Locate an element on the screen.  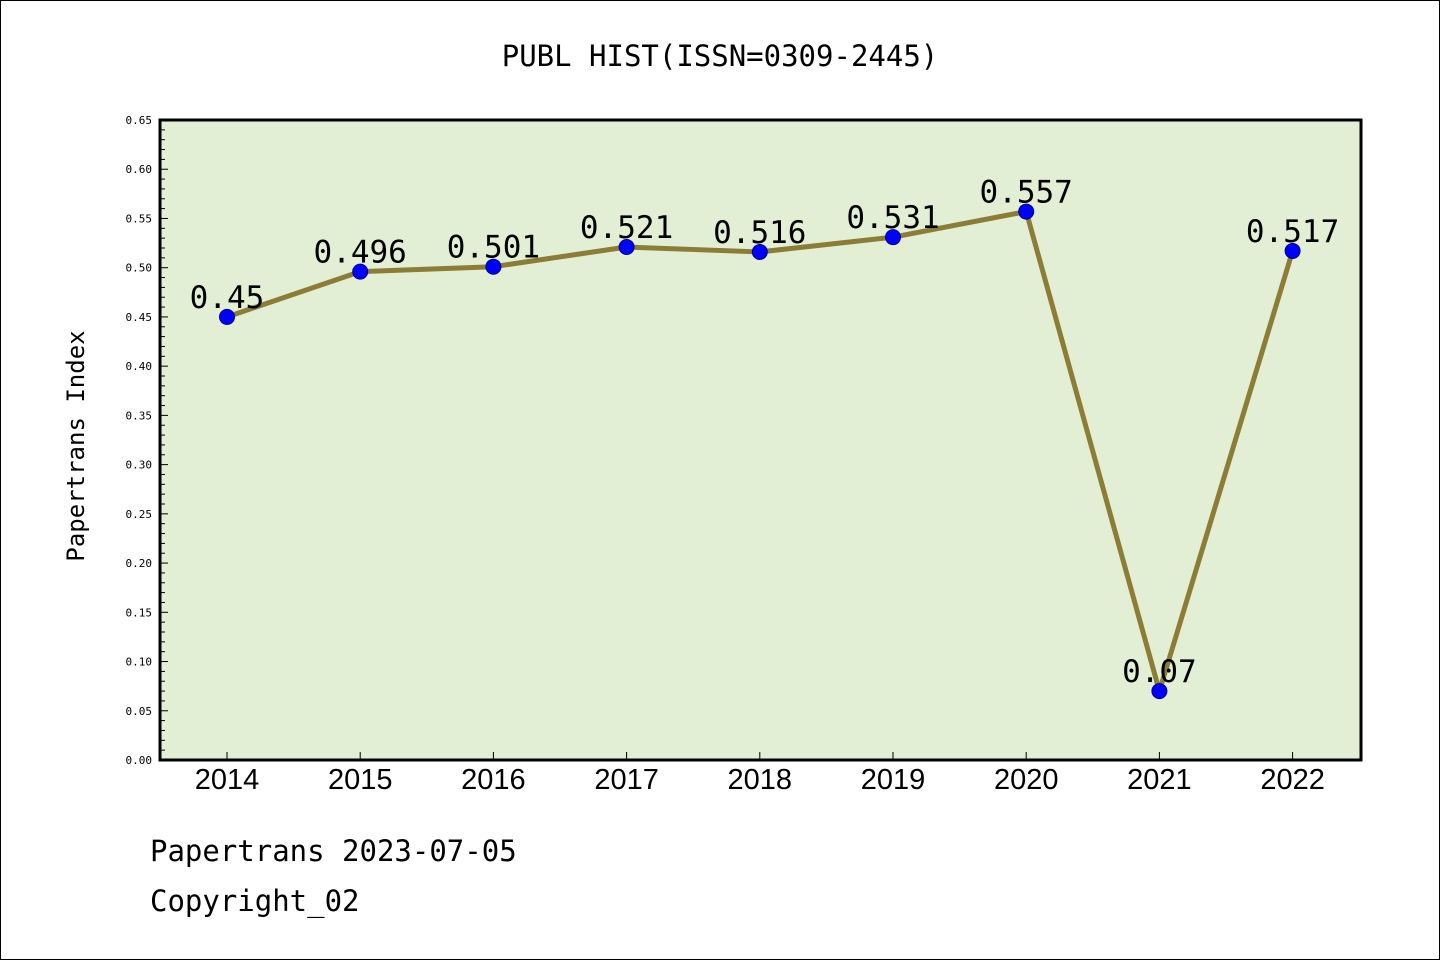
footer-date: Papertrans 2023-07-05 is located at coordinates (333, 851).